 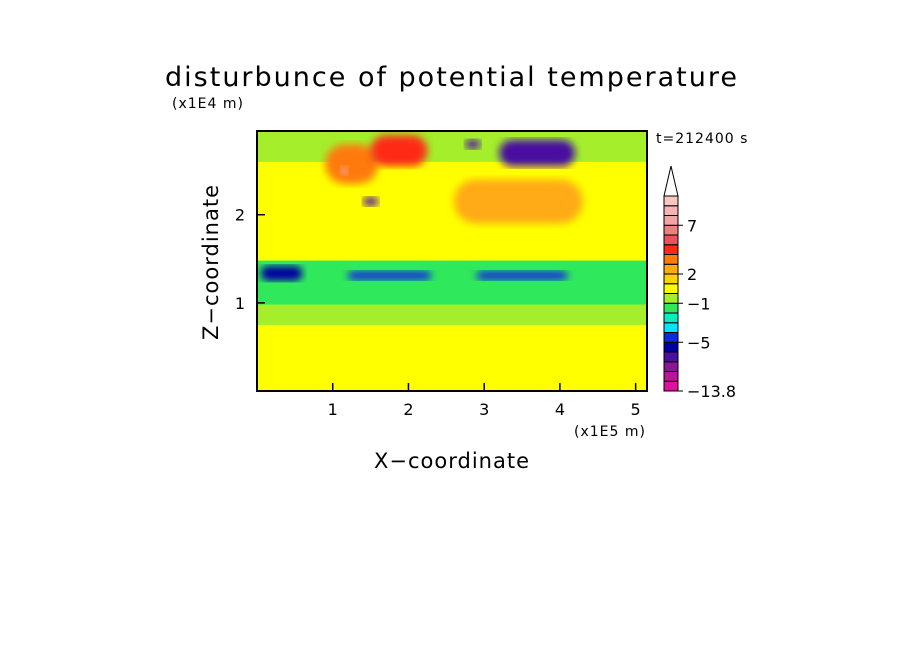 I want to click on x-axis-label: X−coordinate, so click(x=452, y=461).